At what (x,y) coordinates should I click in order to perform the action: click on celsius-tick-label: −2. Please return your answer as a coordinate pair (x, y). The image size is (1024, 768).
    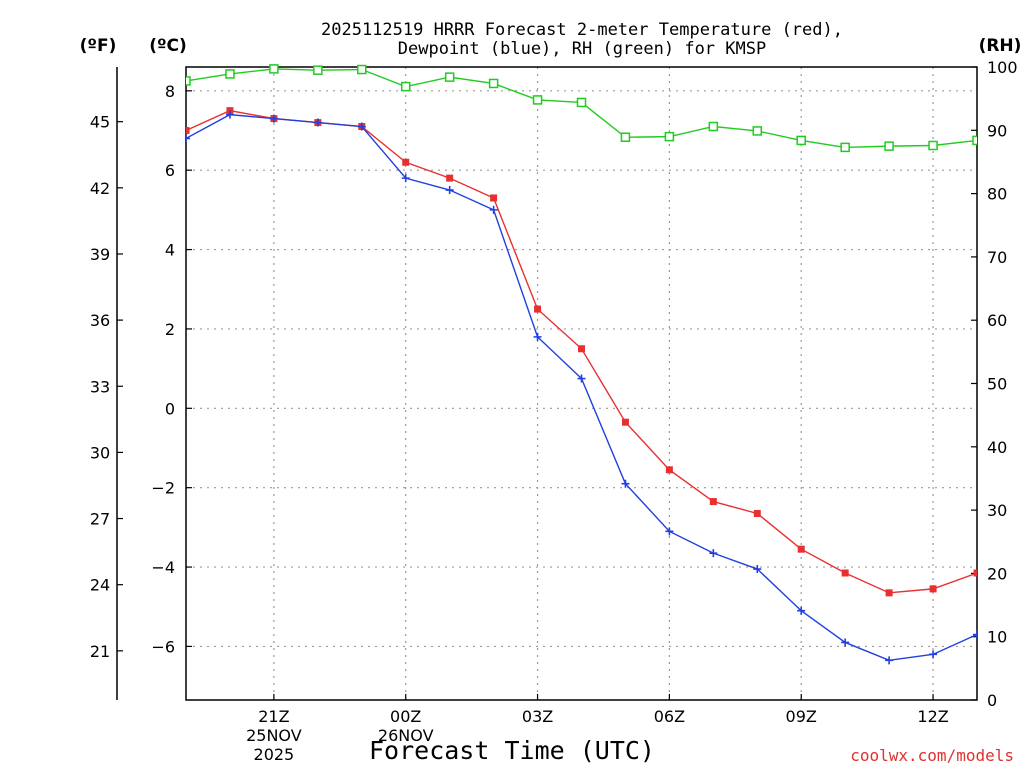
    Looking at the image, I should click on (163, 488).